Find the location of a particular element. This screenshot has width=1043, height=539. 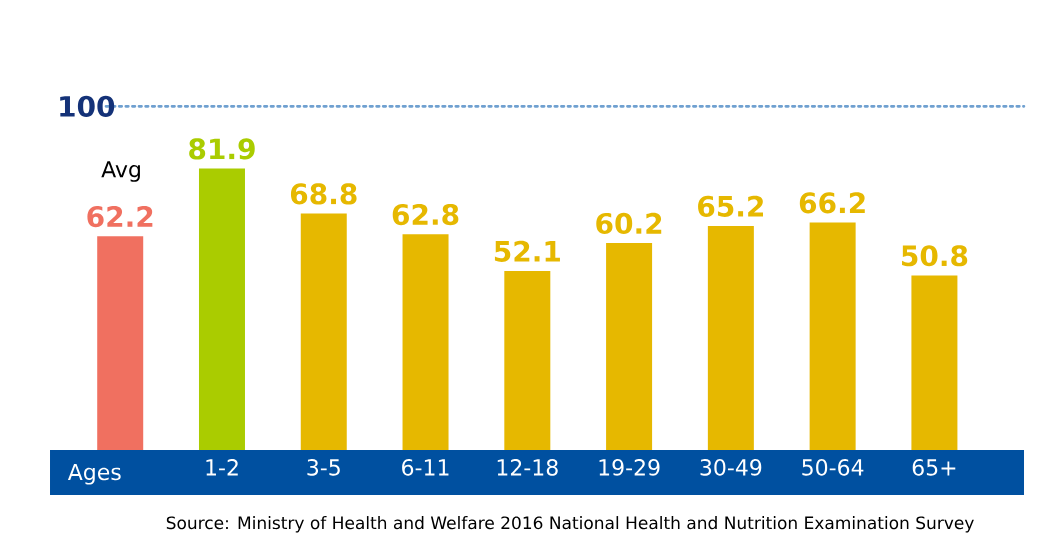

x-tick-label: 1-2 is located at coordinates (222, 467).